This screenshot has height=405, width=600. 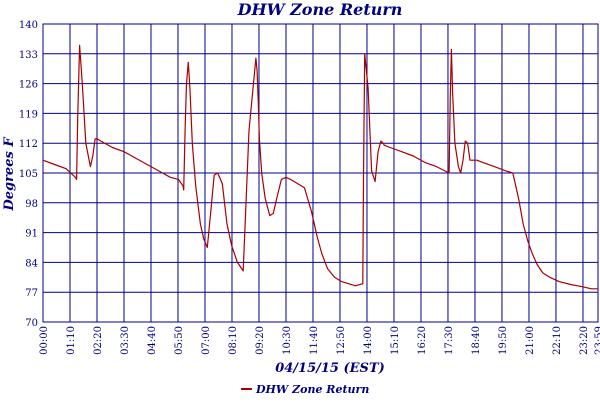 I want to click on chart-title: DHW Zone Return, so click(x=320, y=9).